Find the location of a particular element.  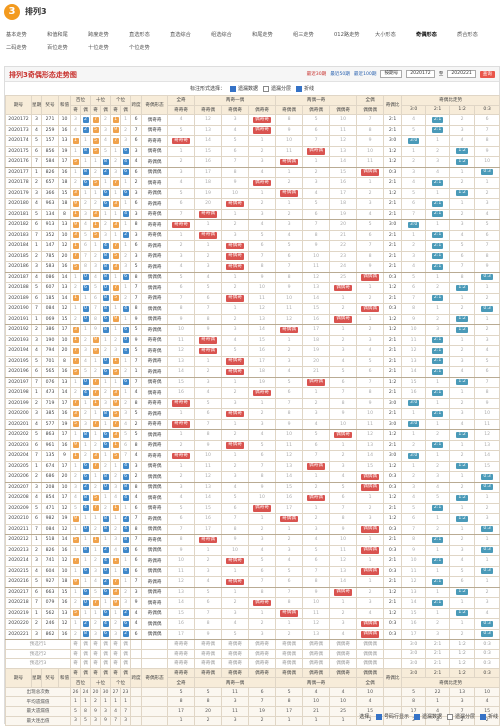

hit-cell: 奇偶奇 is located at coordinates (235, 361).